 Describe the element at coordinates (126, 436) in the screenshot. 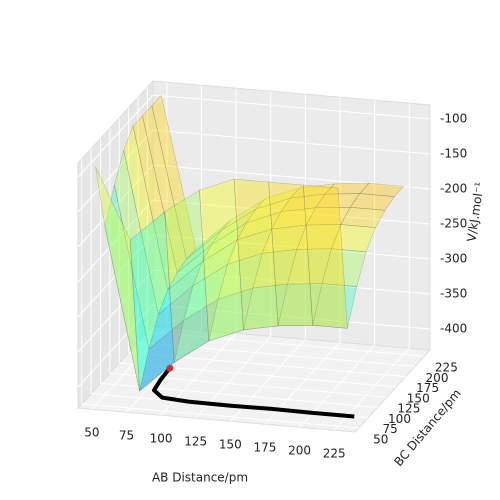

I see `x-tick-label: 75` at that location.